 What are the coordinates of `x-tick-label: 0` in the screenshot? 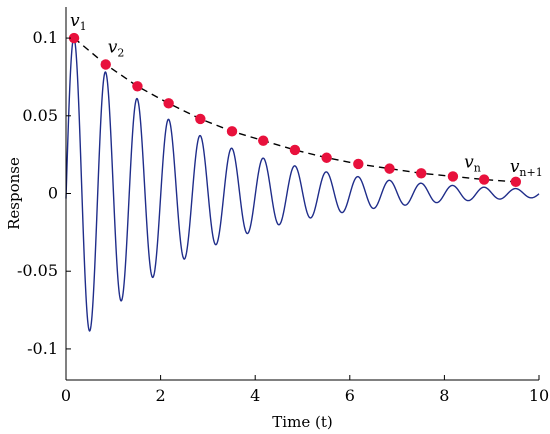 It's located at (66, 395).